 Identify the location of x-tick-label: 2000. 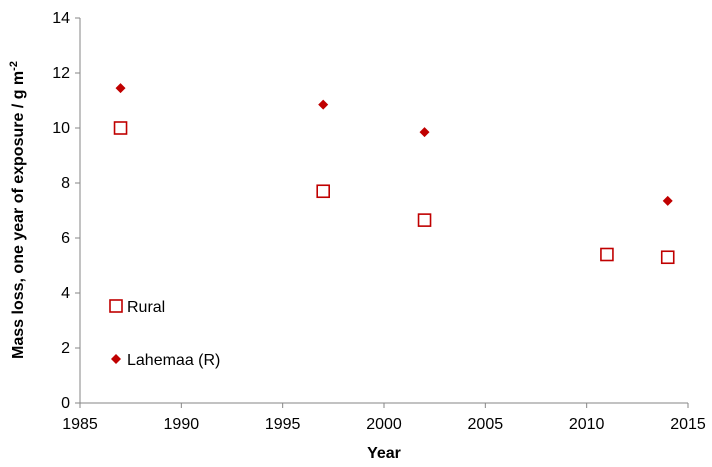
(384, 424).